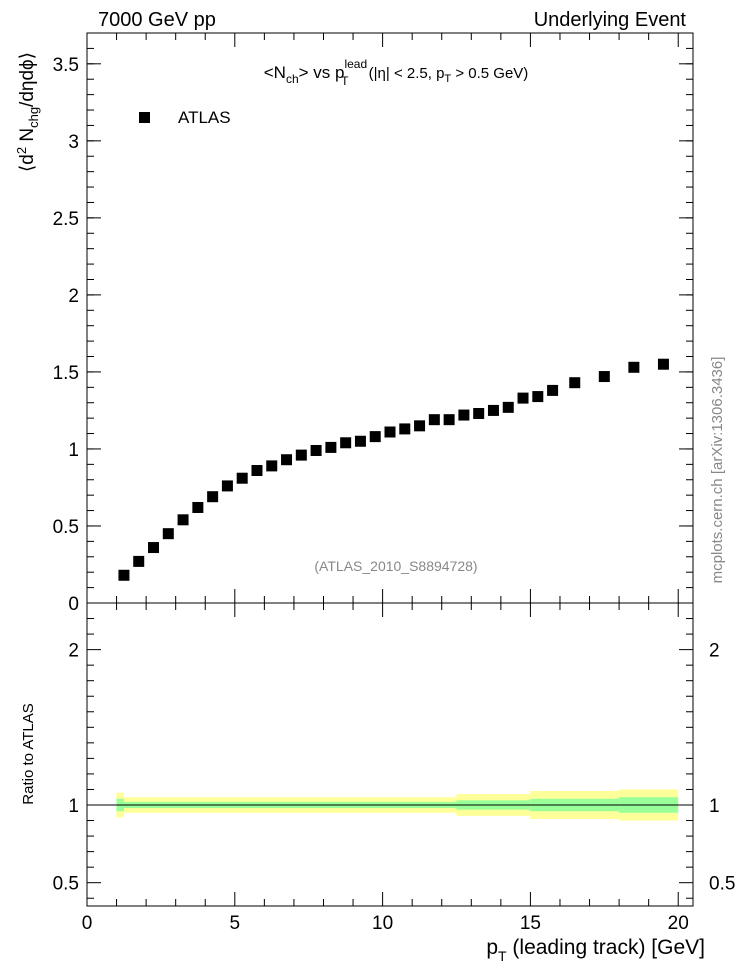 This screenshot has height=972, width=746. I want to click on x-tick-label: 10, so click(382, 923).